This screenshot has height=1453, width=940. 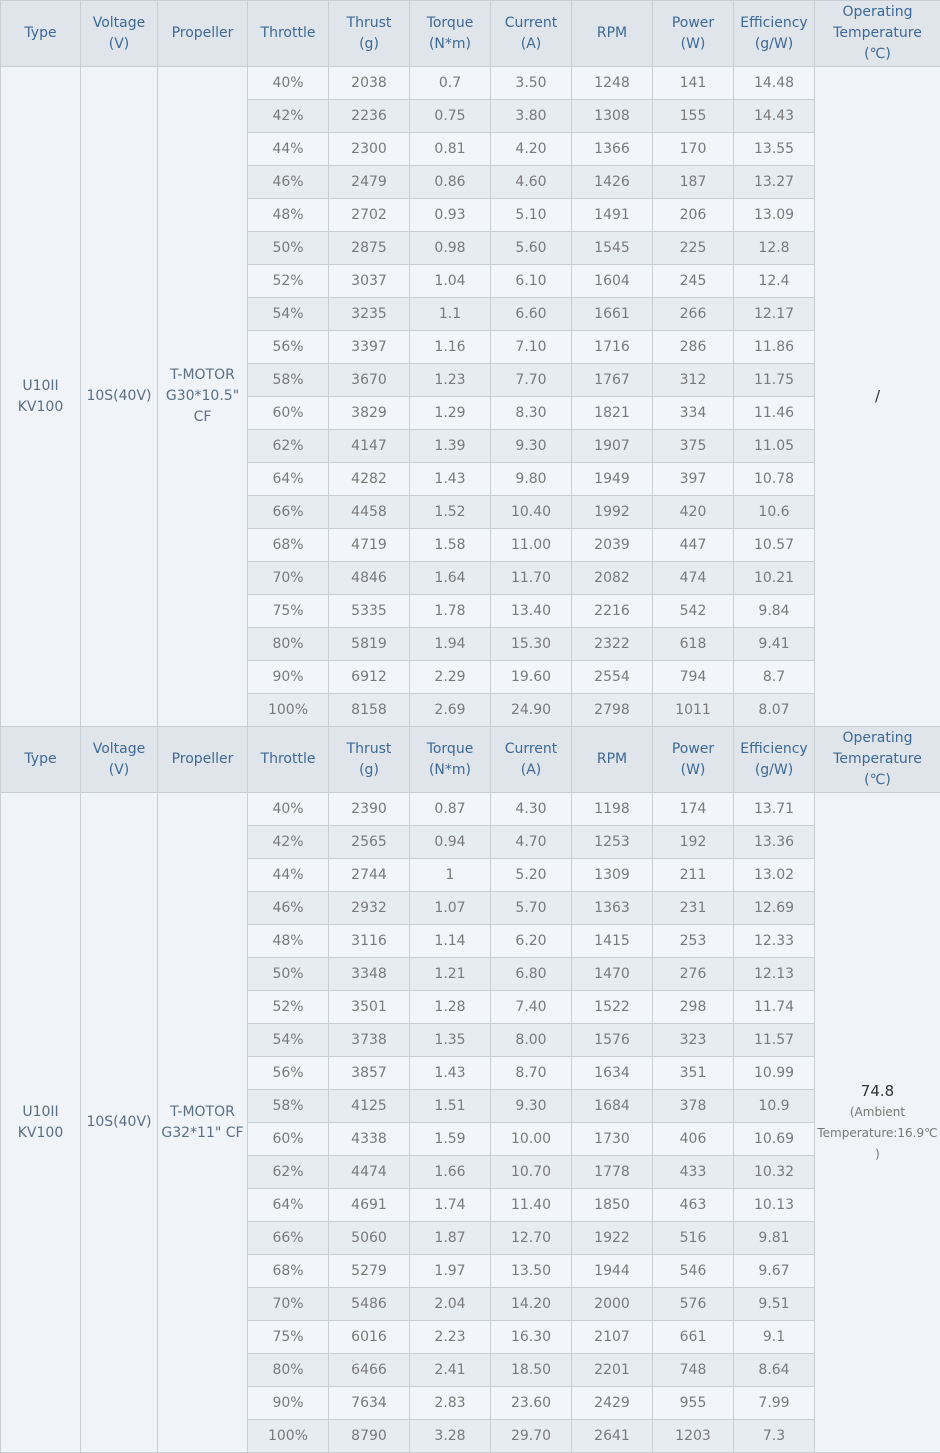 What do you see at coordinates (450, 545) in the screenshot?
I see `torque-cell: 1.58` at bounding box center [450, 545].